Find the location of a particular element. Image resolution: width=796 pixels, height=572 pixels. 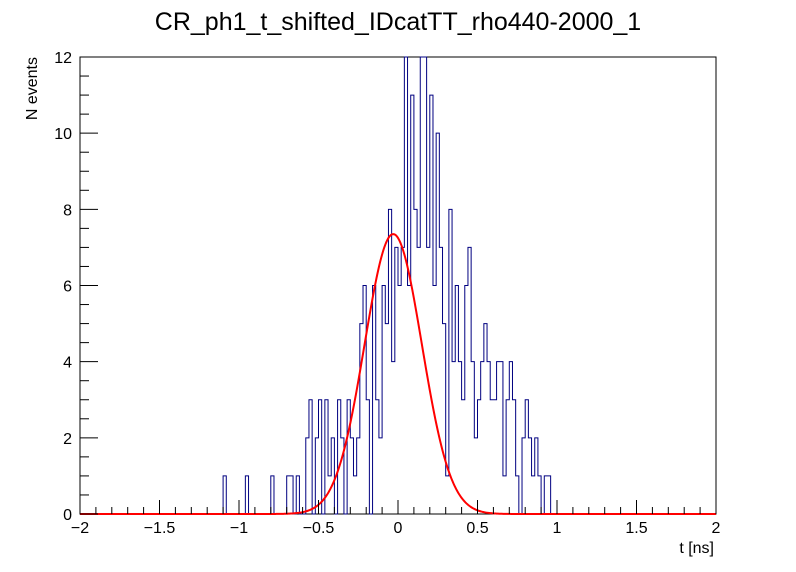

x-tick-label: 0.5 is located at coordinates (477, 528).